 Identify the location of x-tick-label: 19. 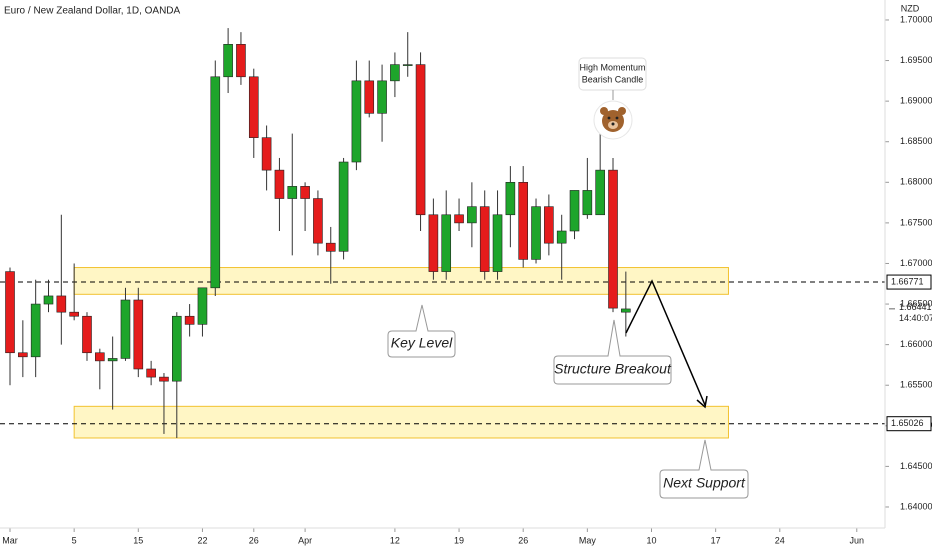
(459, 540).